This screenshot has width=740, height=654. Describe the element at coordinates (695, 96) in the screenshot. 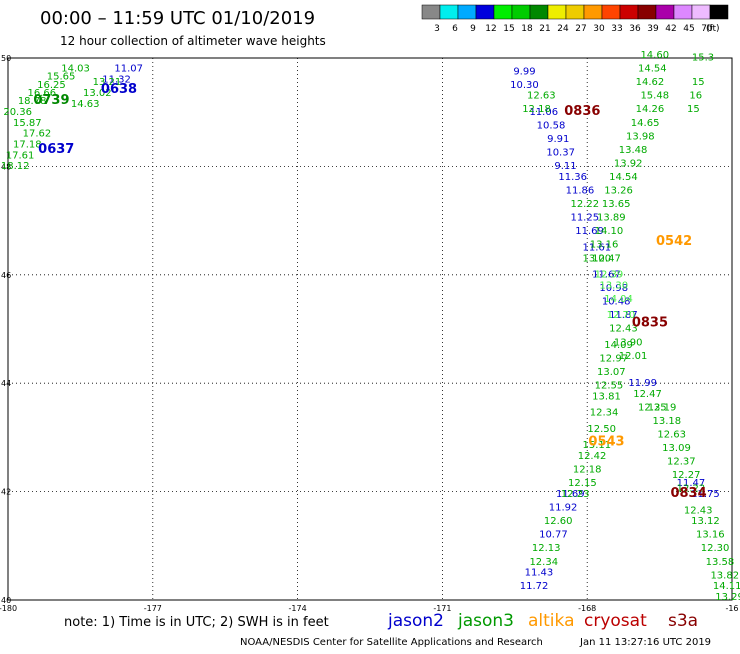

I see `swh-value-label: 16` at that location.